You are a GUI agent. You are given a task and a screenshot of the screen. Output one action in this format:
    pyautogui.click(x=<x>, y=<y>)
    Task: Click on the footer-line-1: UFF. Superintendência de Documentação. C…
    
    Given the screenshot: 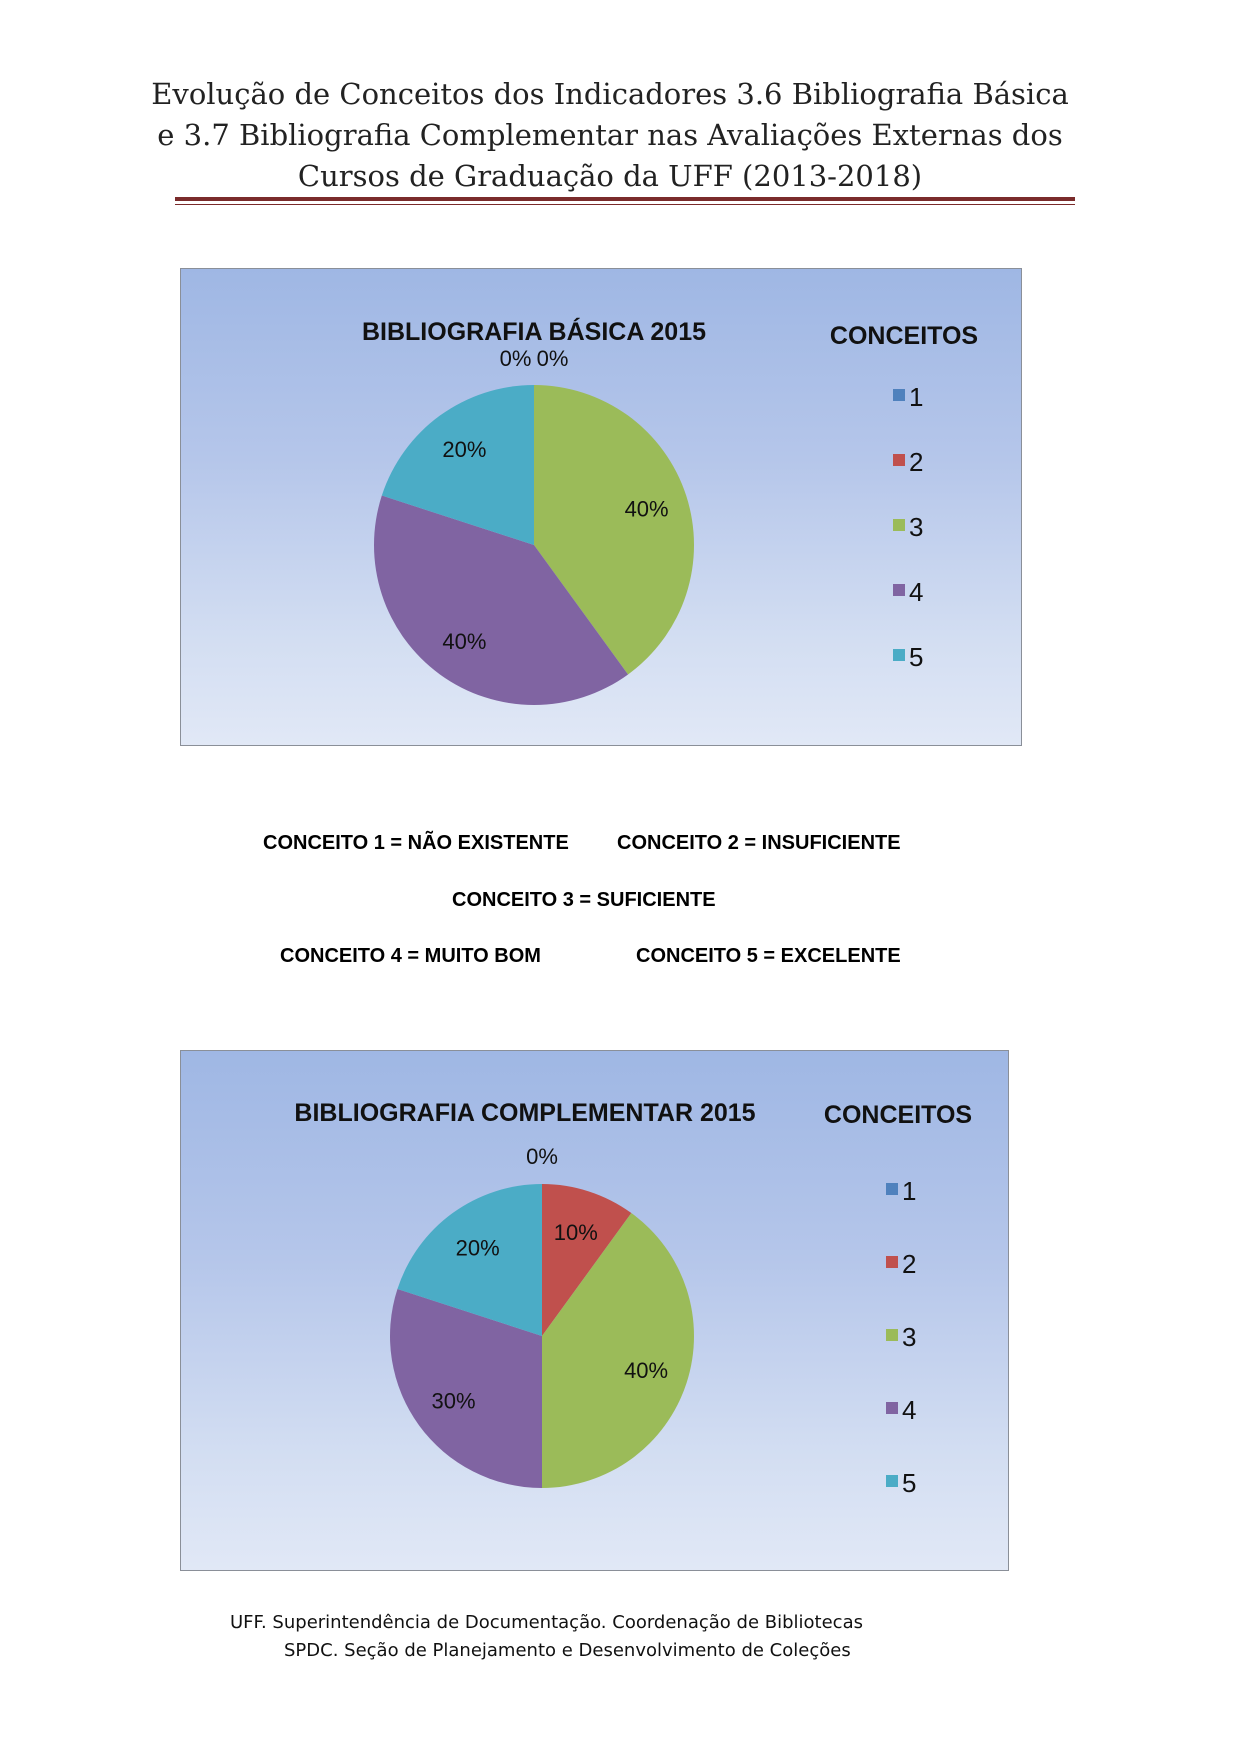 What is the action you would take?
    pyautogui.click(x=546, y=1622)
    